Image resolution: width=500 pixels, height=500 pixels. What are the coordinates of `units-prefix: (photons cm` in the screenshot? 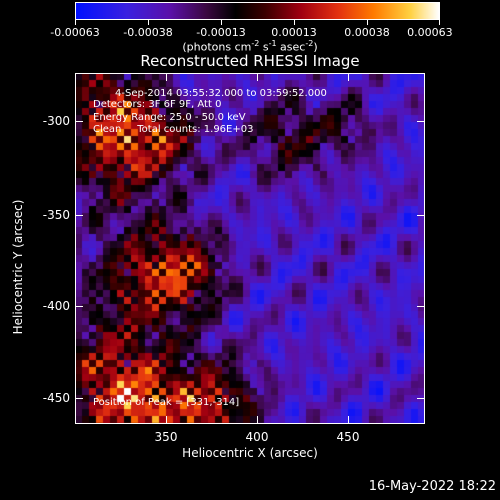 It's located at (217, 47).